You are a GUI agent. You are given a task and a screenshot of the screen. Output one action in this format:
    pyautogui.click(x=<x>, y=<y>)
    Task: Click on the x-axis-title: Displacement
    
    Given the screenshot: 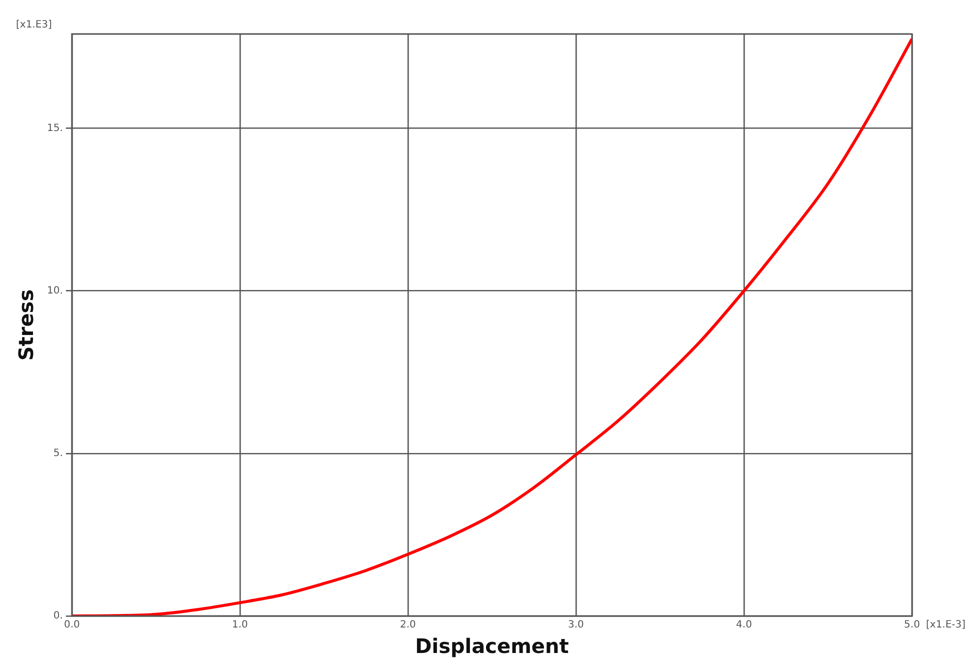 What is the action you would take?
    pyautogui.click(x=492, y=646)
    